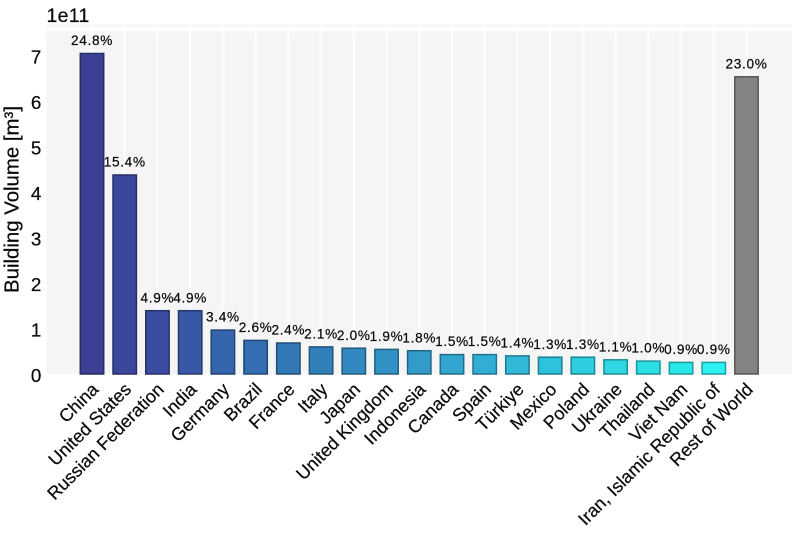 This screenshot has height=533, width=800. Describe the element at coordinates (321, 334) in the screenshot. I see `svg-text: 2.1%` at that location.